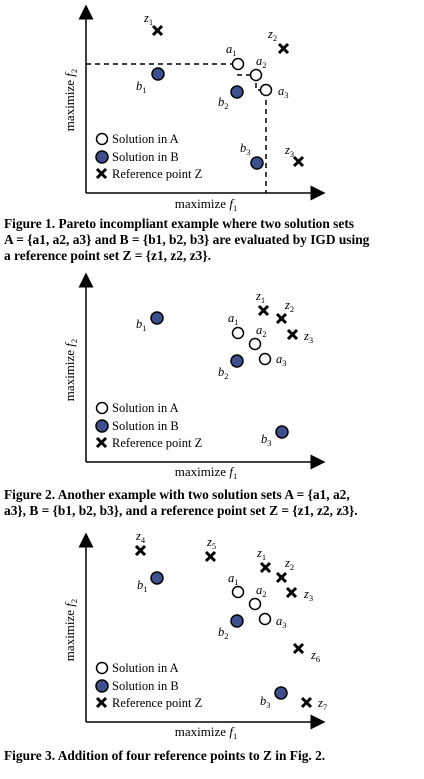  I want to click on z6-marker, so click(298, 648).